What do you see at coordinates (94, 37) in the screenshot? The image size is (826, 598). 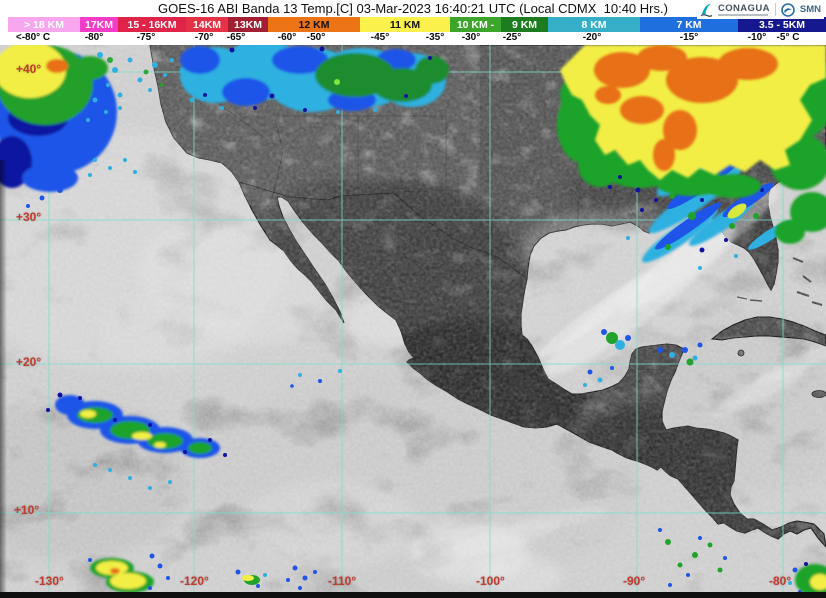 I see `temp-label: -80°` at bounding box center [94, 37].